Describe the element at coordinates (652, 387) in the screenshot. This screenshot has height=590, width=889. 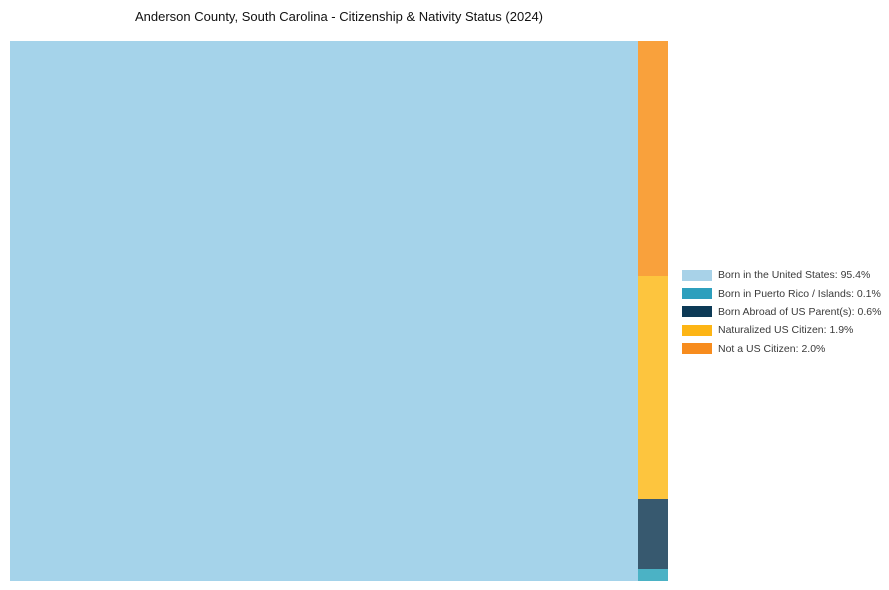
I see `treemap-segment-naturalized-us-citizen` at that location.